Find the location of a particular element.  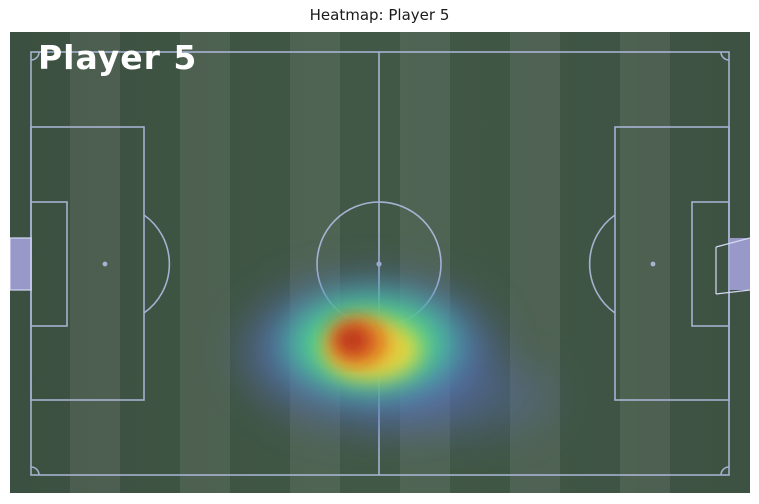

right-penalty-spot is located at coordinates (653, 264).